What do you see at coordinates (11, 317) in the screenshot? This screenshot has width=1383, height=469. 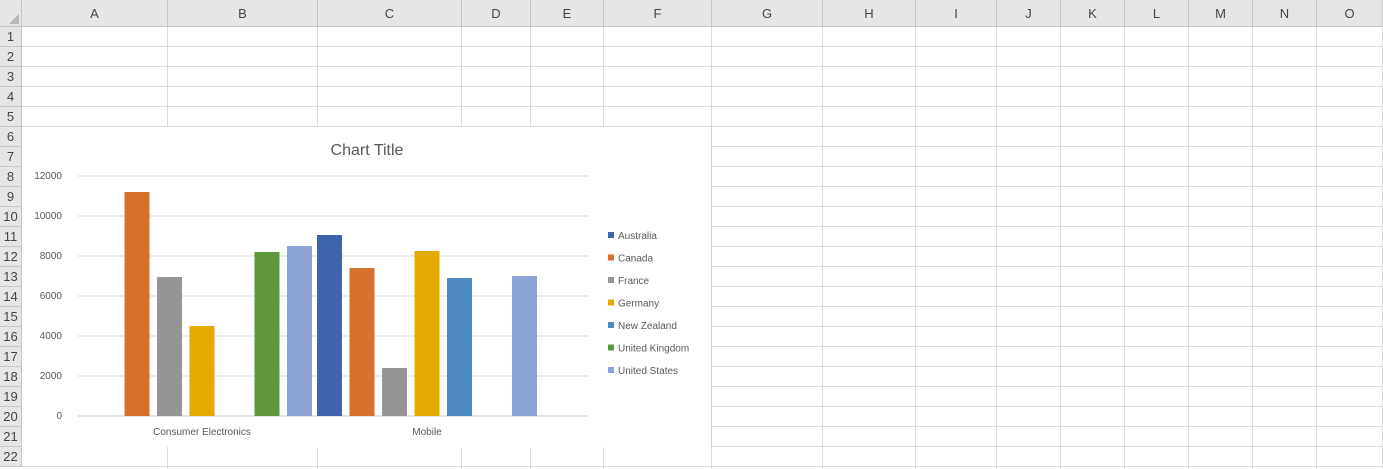 I see `row-header-15: 15` at bounding box center [11, 317].